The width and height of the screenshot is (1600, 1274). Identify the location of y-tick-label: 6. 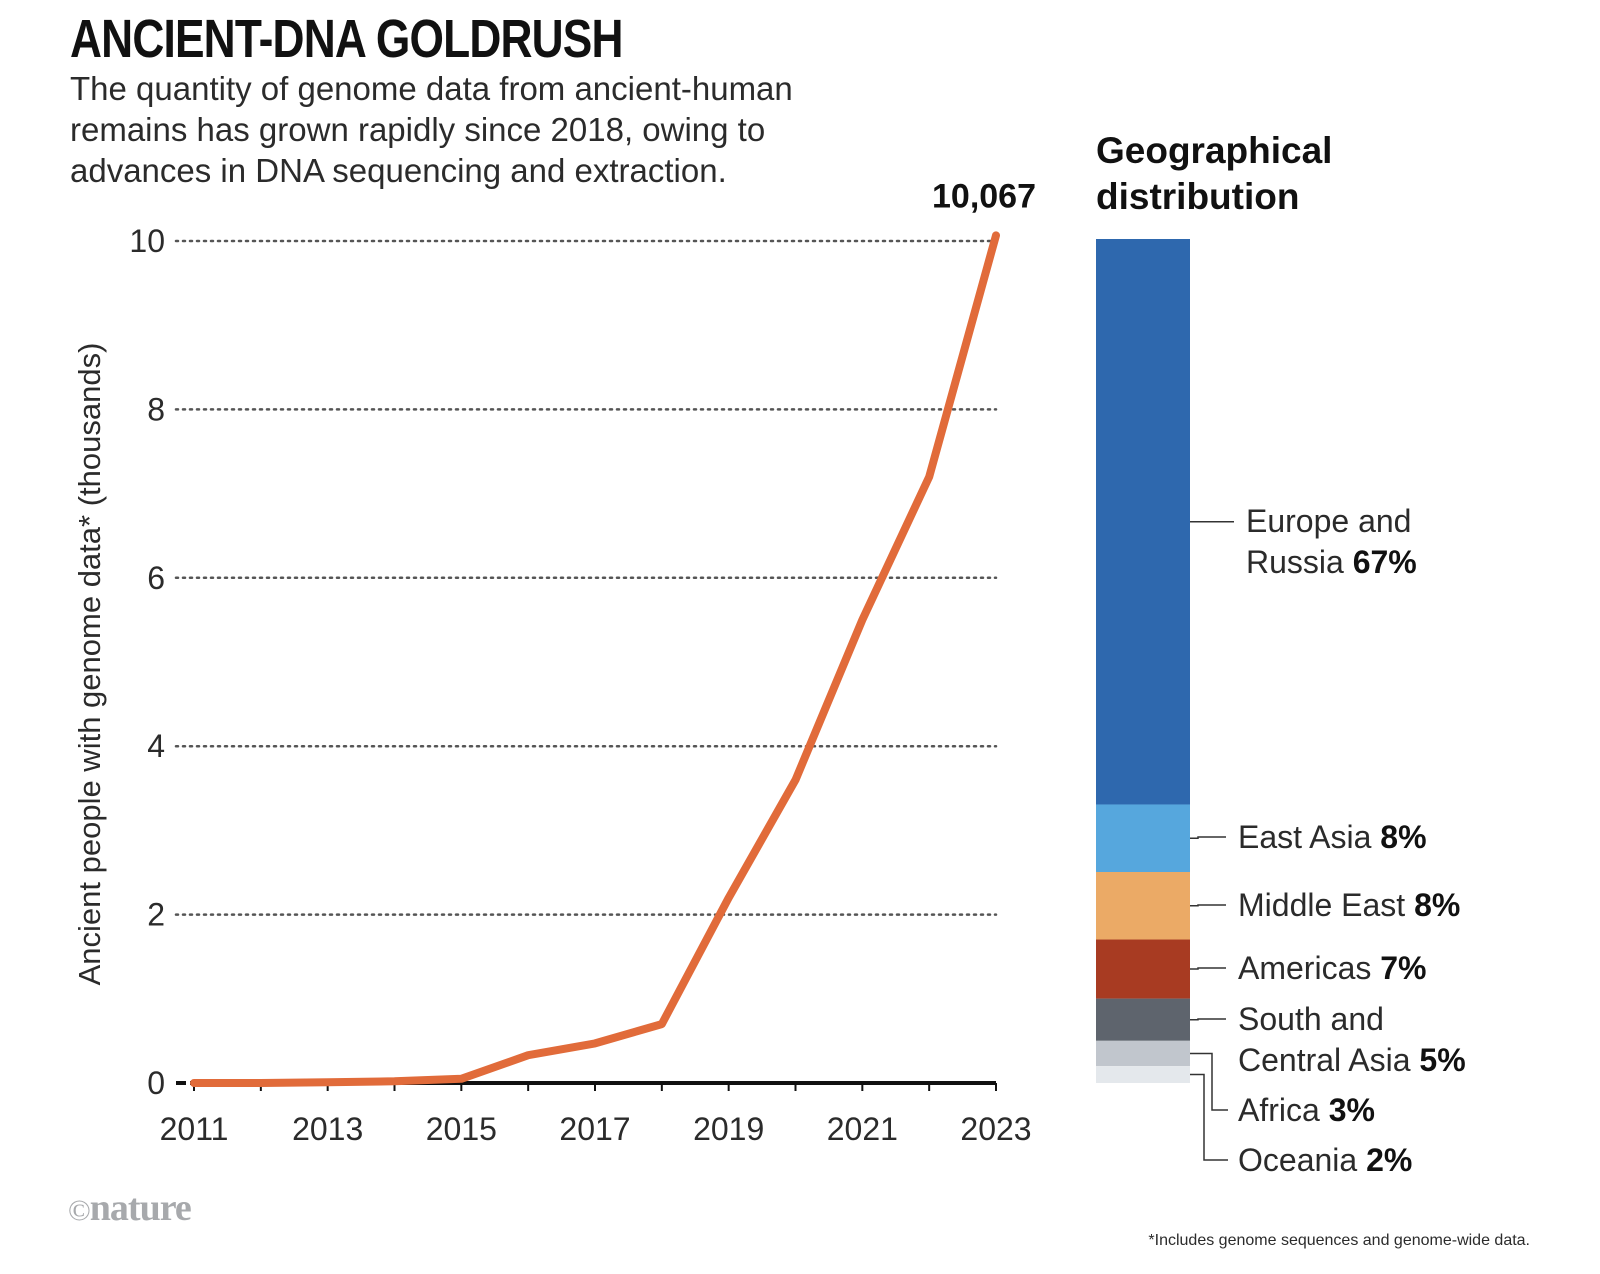
(156, 578).